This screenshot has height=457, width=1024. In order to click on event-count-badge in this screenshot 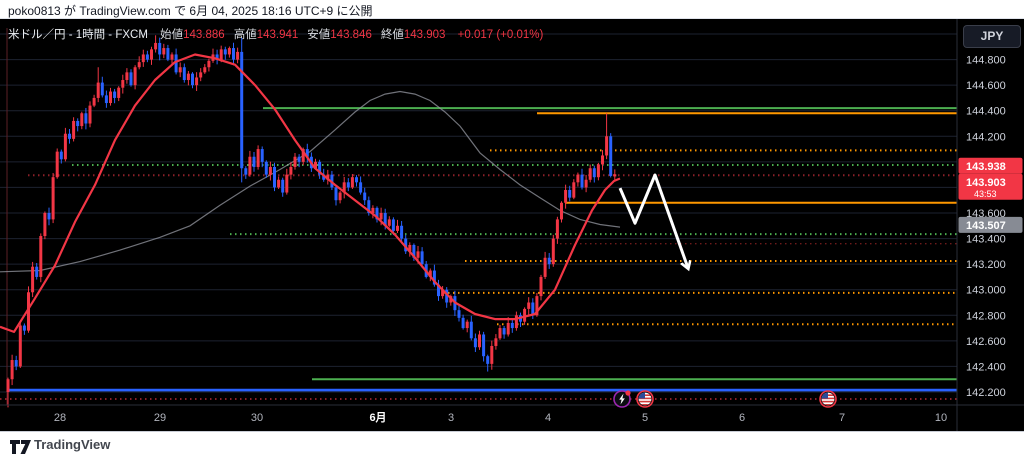, I will do `click(628, 393)`.